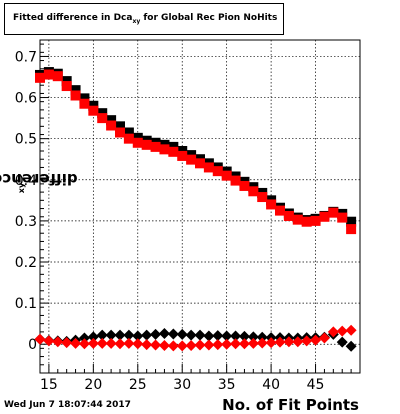 The height and width of the screenshot is (414, 400). What do you see at coordinates (138, 385) in the screenshot?
I see `x-tick-label: 25` at bounding box center [138, 385].